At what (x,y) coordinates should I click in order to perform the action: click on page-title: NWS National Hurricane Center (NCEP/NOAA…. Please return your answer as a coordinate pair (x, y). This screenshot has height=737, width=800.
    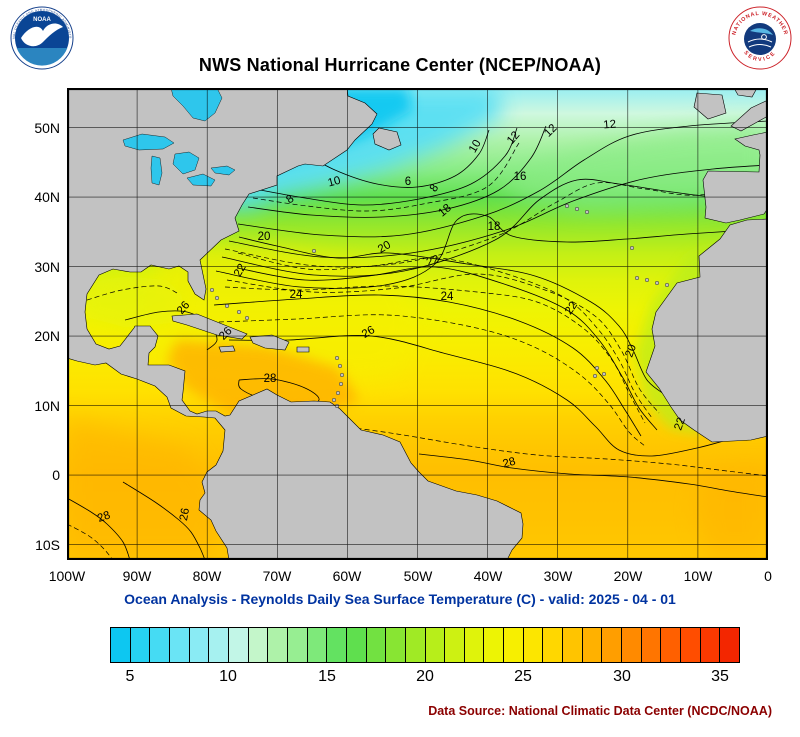
    Looking at the image, I should click on (400, 65).